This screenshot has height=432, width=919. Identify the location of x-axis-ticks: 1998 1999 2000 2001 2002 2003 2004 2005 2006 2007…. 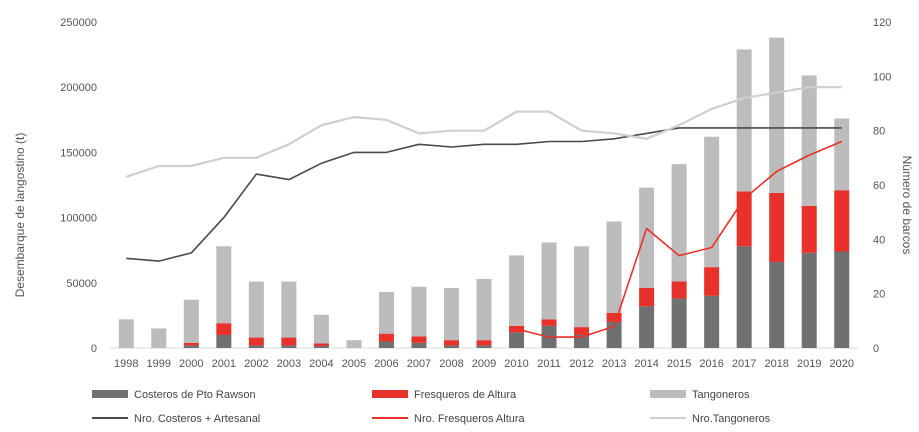
(484, 364).